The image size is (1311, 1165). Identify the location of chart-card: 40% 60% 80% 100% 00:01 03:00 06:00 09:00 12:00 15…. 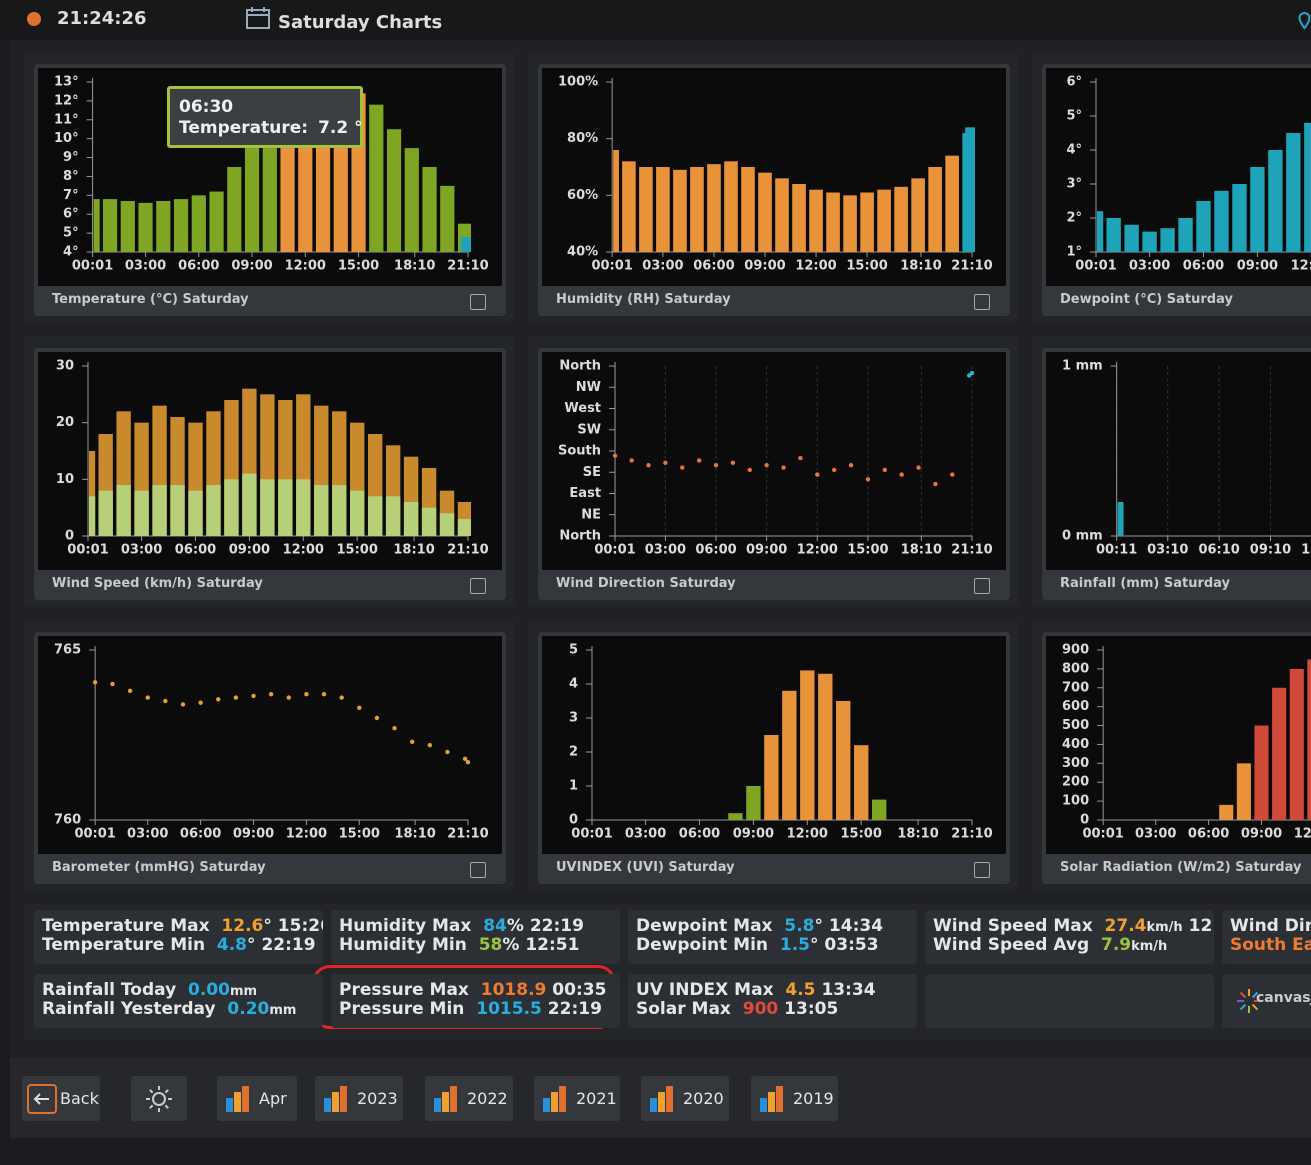
(773, 187).